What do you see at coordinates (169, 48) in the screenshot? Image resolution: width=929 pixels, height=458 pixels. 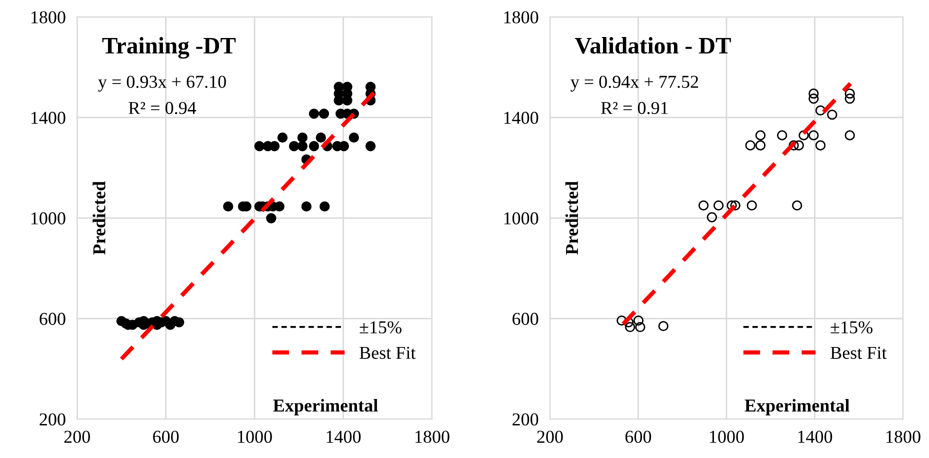 I see `text: Training -DT` at bounding box center [169, 48].